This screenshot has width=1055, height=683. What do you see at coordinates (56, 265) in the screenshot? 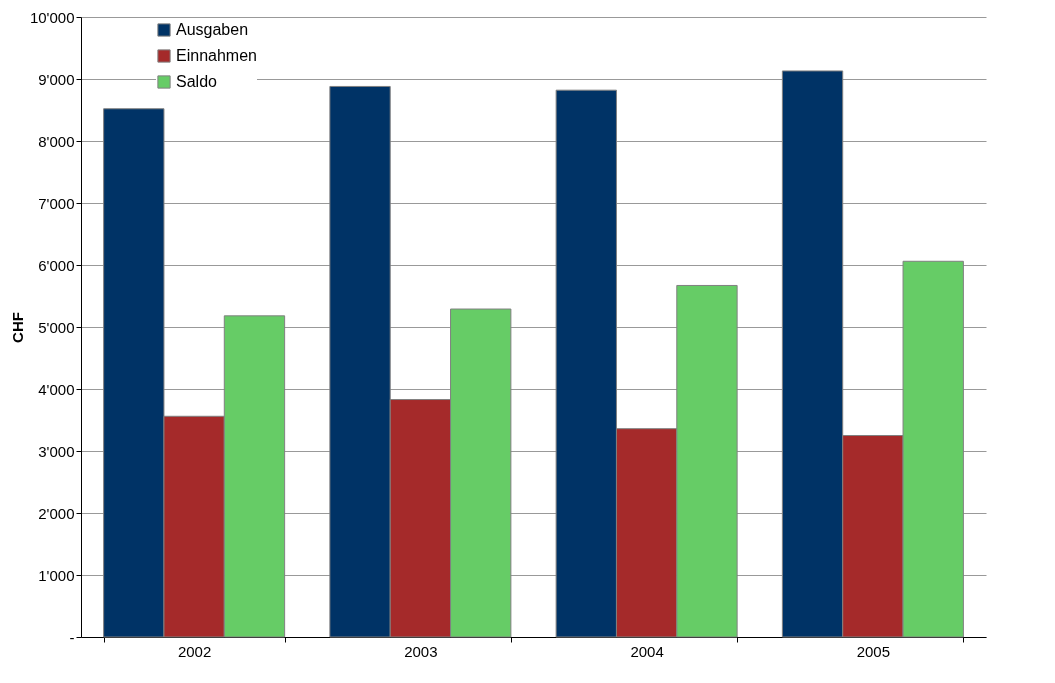
I see `y-tick-label: 6'000` at bounding box center [56, 265].